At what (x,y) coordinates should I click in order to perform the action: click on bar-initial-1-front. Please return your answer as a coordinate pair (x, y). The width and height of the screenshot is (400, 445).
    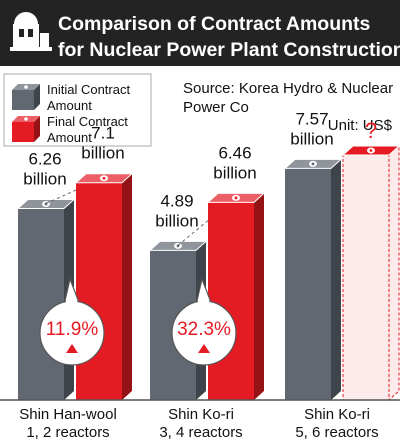
    Looking at the image, I should click on (41, 304).